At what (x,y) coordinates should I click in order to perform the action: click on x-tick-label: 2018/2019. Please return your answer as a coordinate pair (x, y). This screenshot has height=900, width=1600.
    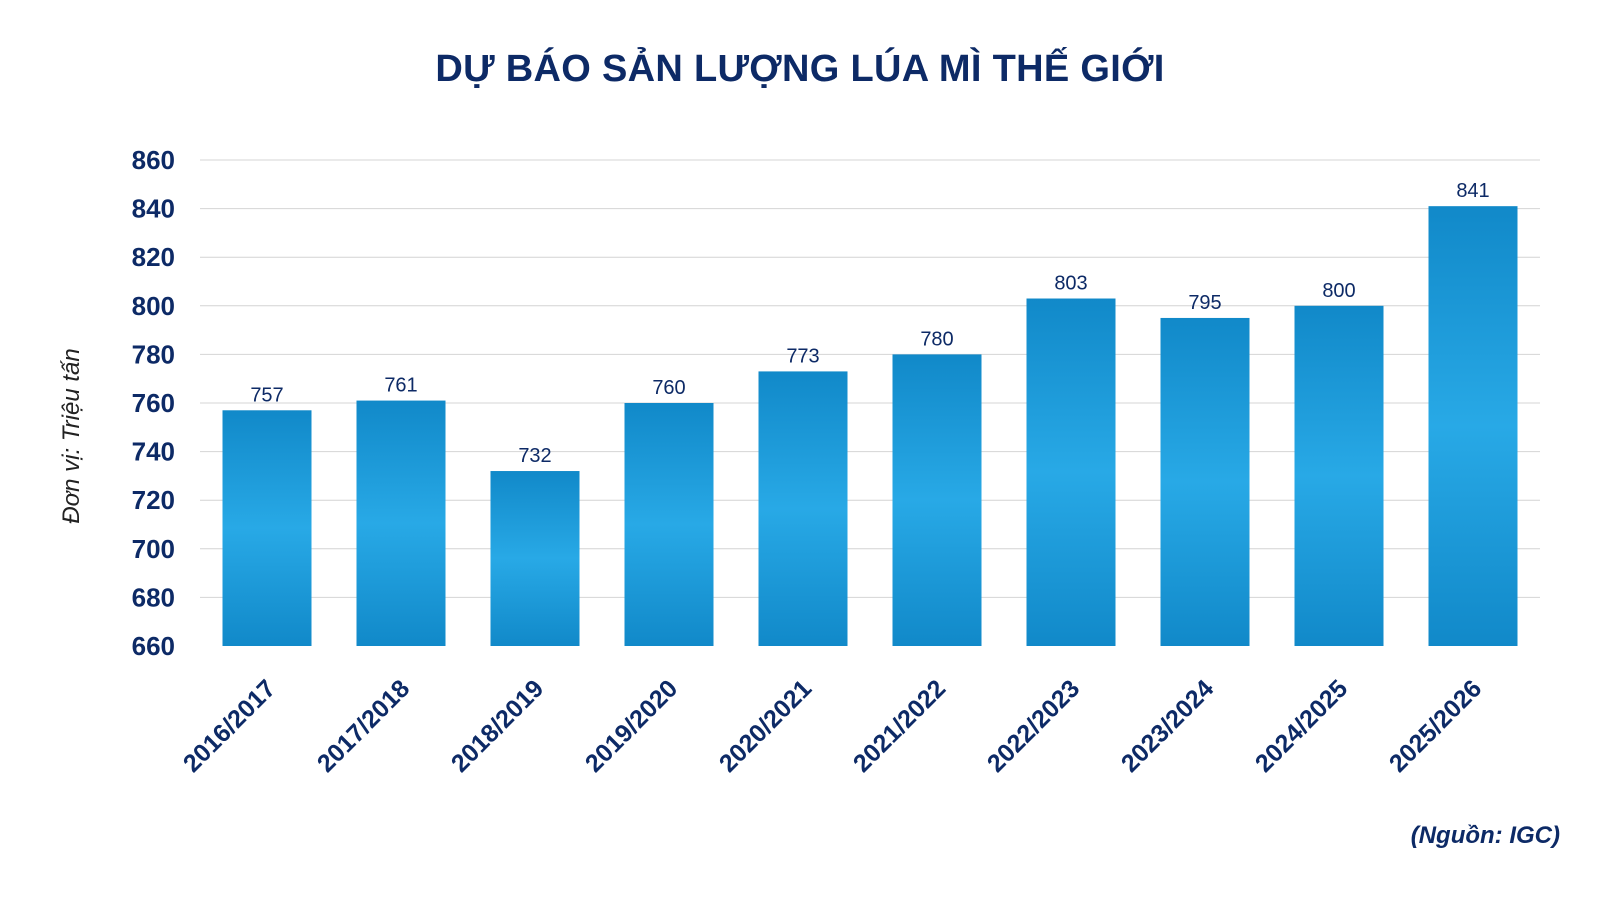
    Looking at the image, I should click on (497, 725).